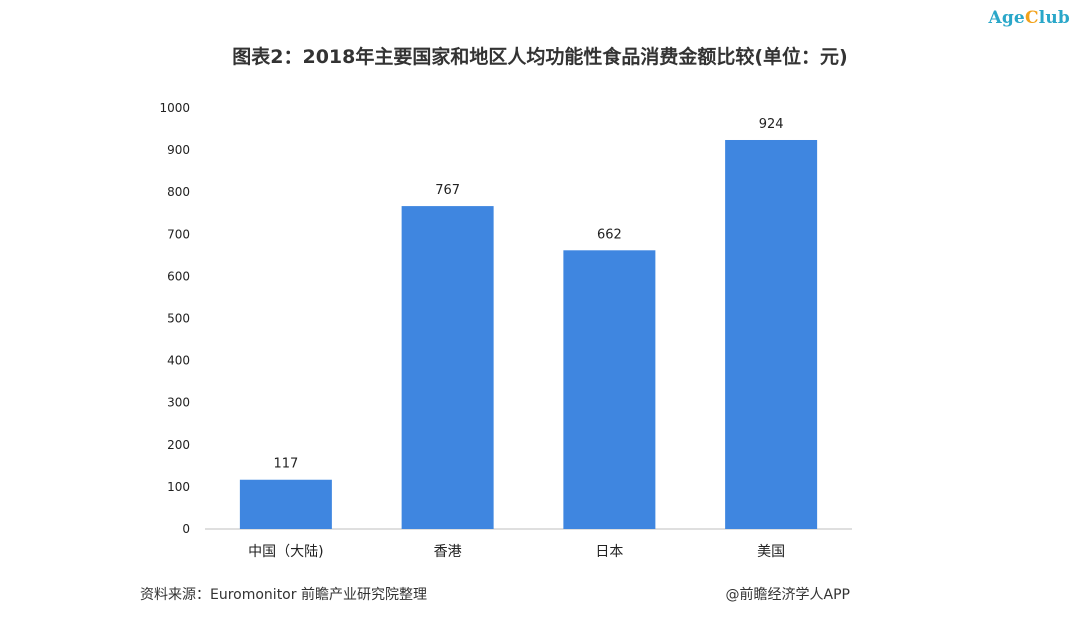  I want to click on y-tick-label: 0, so click(186, 529).